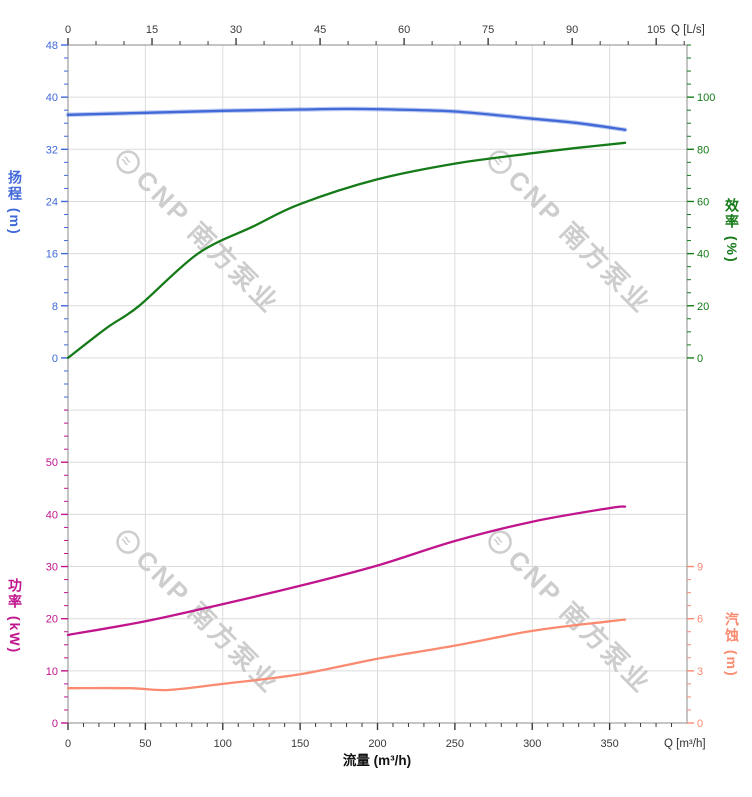 The height and width of the screenshot is (797, 752). Describe the element at coordinates (346, 571) in the screenshot. I see `power-curve` at that location.